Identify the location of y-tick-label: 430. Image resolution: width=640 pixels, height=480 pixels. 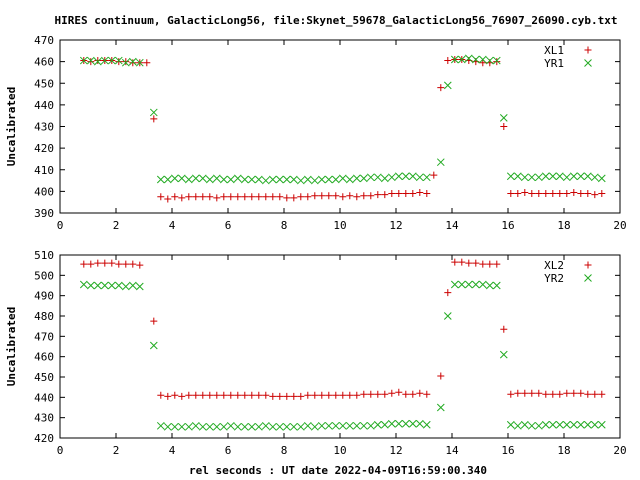
(44, 418).